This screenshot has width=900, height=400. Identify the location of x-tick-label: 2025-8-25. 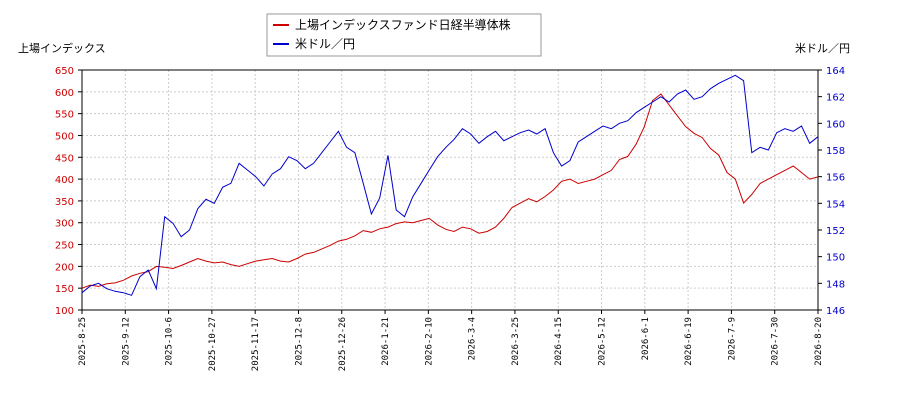
(83, 341).